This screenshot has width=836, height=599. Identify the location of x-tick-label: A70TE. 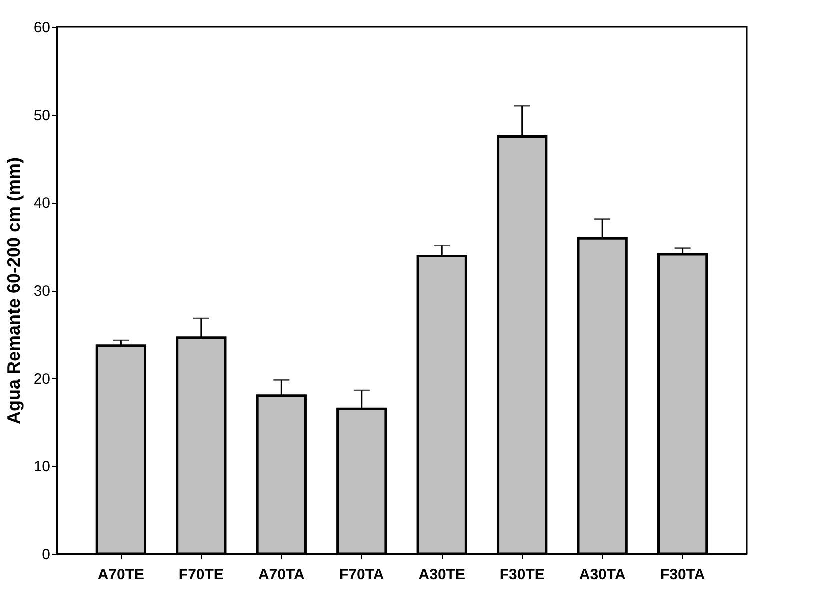
(121, 575).